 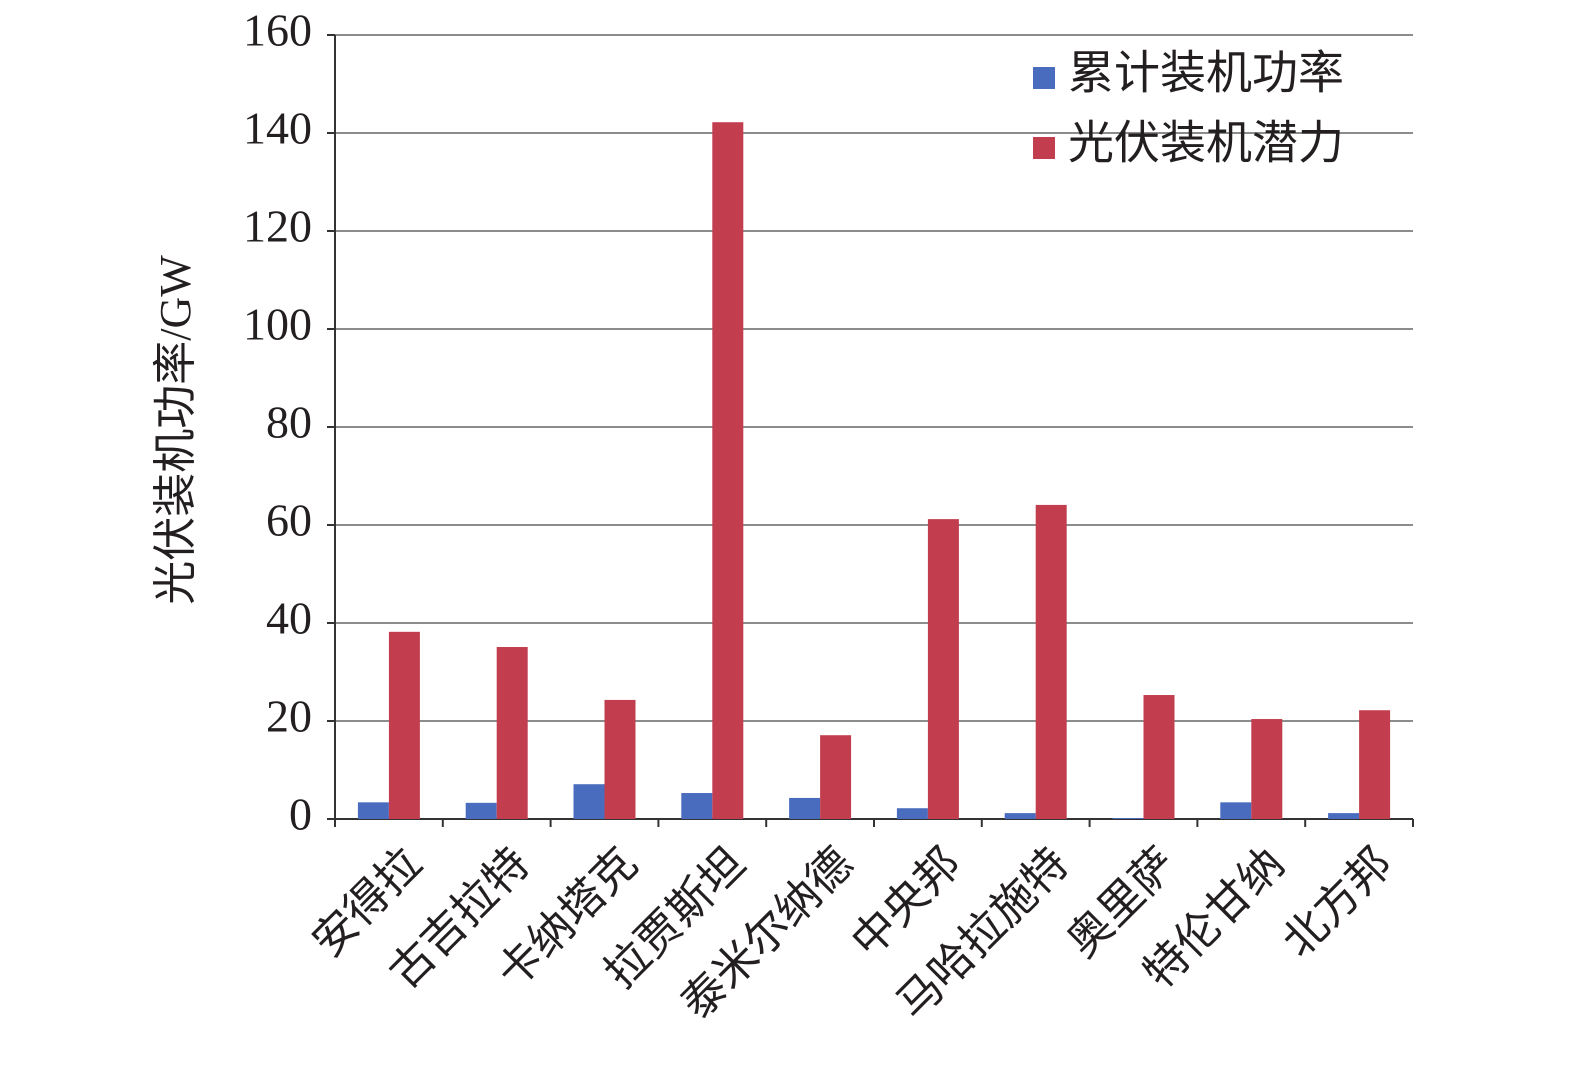 What do you see at coordinates (1206, 73) in the screenshot?
I see `legend-label: 累计装机功率` at bounding box center [1206, 73].